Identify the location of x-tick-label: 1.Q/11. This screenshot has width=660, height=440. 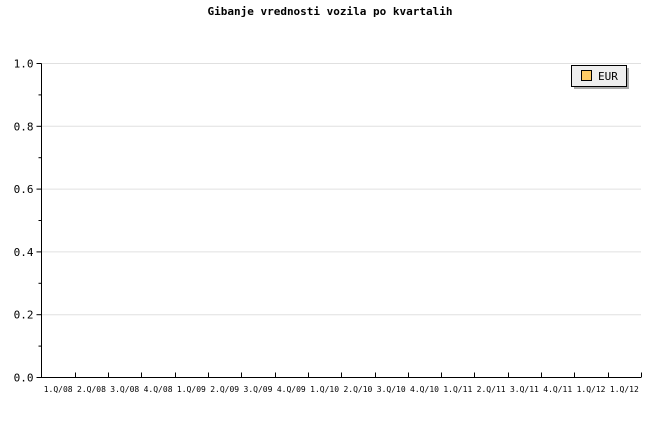
(457, 389).